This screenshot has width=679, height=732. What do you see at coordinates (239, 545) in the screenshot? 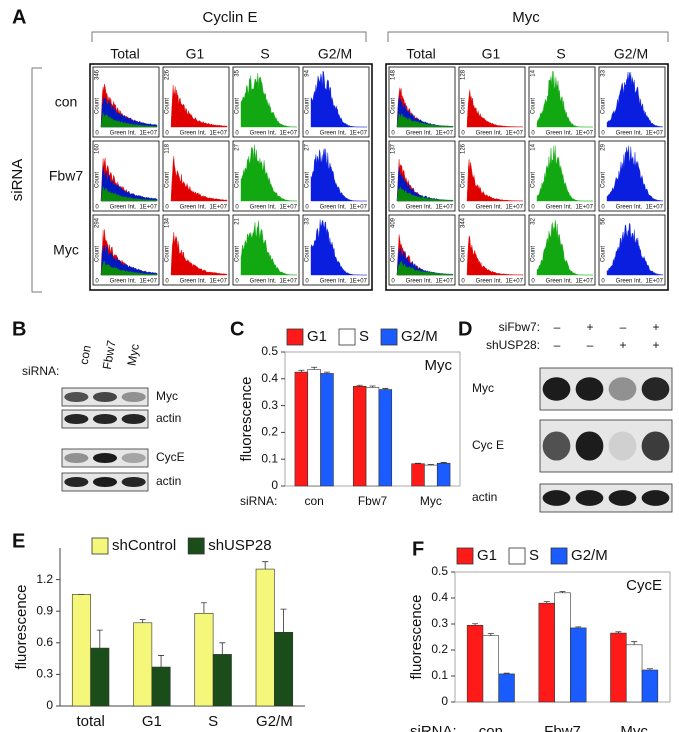
I see `legend-label: shUSP28` at bounding box center [239, 545].